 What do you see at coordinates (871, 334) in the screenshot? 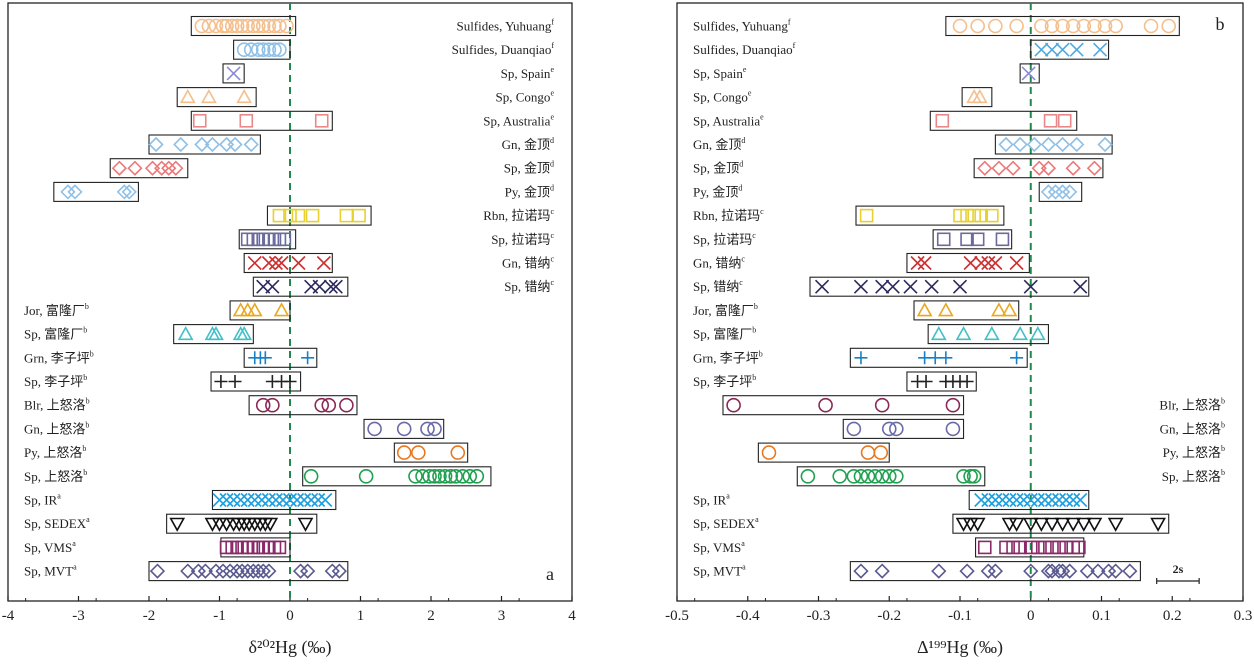
I see `data-row: Sp, 富隆厂b` at bounding box center [871, 334].